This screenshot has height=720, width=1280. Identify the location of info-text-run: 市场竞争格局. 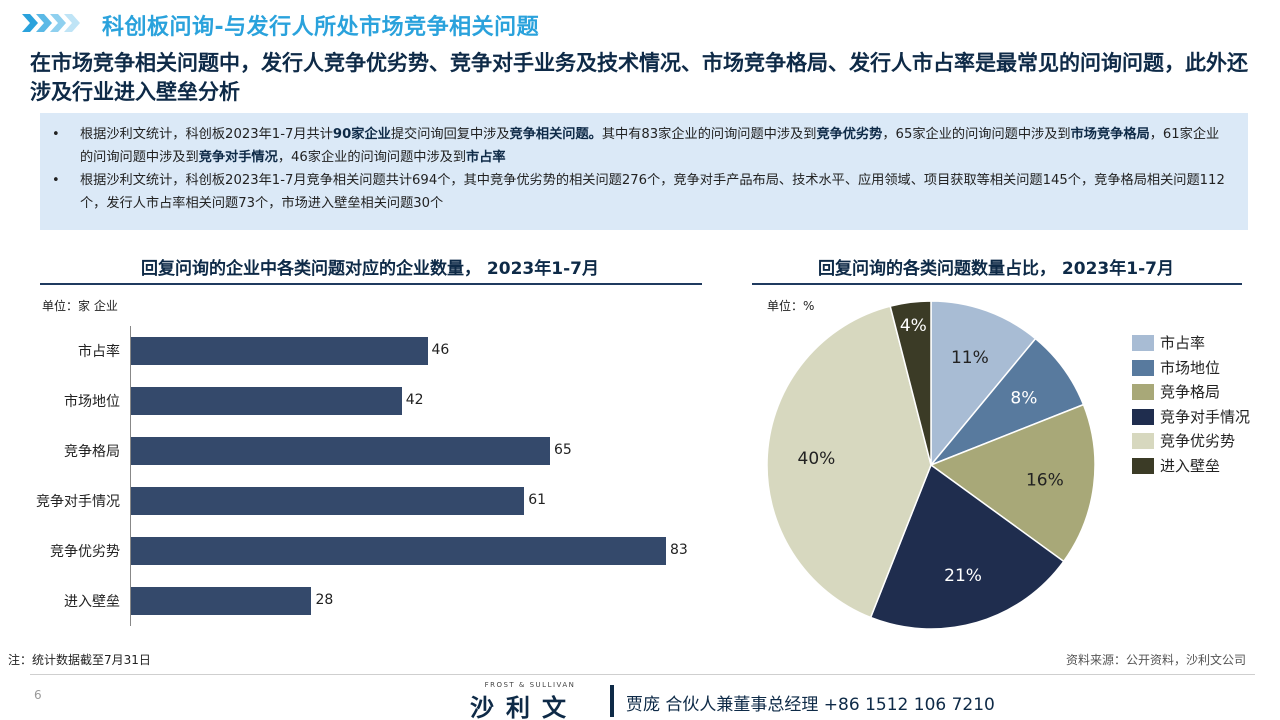
(1110, 134).